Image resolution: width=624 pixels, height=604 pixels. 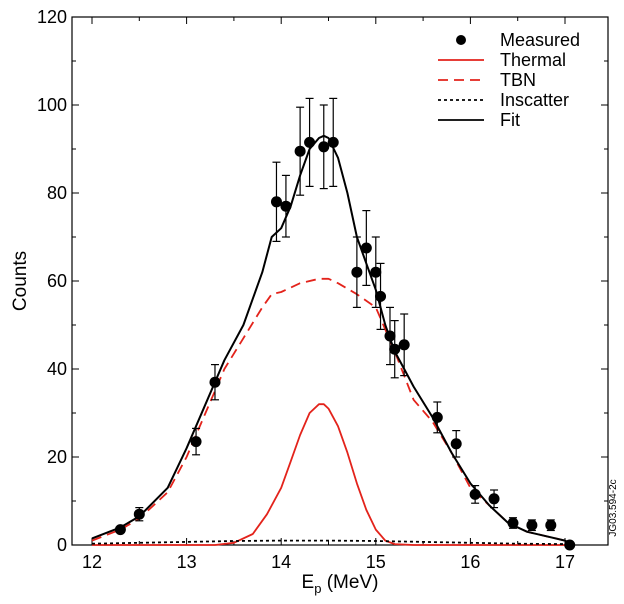 What do you see at coordinates (62, 545) in the screenshot?
I see `y-tick-label: 0` at bounding box center [62, 545].